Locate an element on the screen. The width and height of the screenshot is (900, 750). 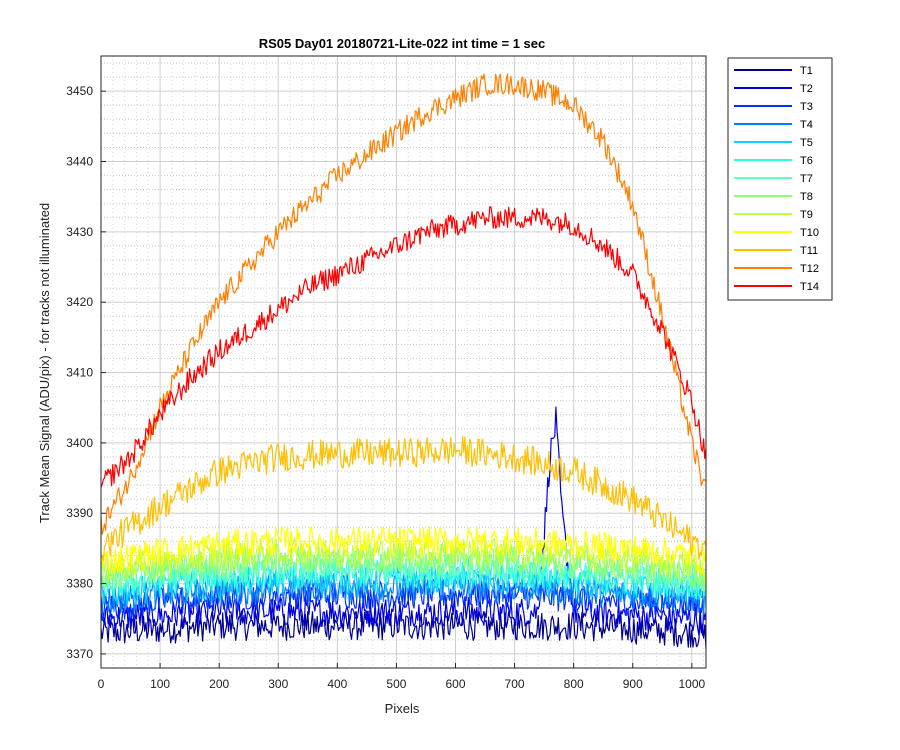
series-line-t1 is located at coordinates (403, 629).